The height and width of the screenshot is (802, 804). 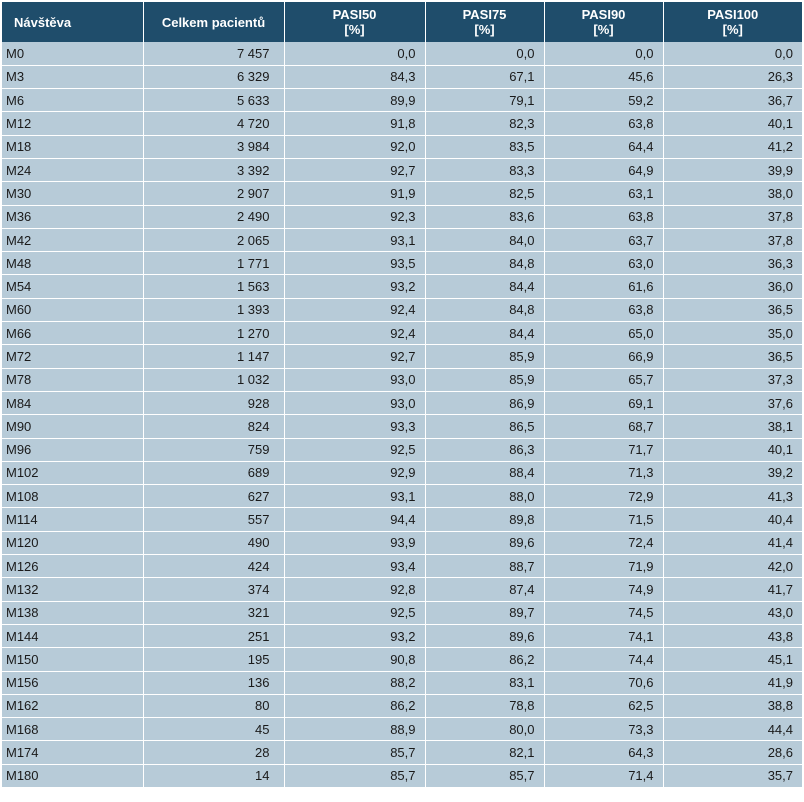 I want to click on cell-visit: M180, so click(x=73, y=776).